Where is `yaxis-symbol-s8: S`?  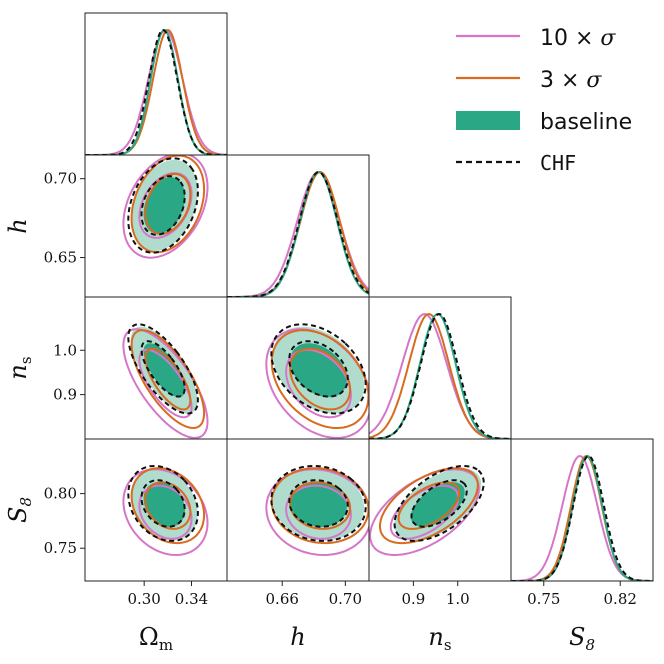
yaxis-symbol-s8: S is located at coordinates (18, 515).